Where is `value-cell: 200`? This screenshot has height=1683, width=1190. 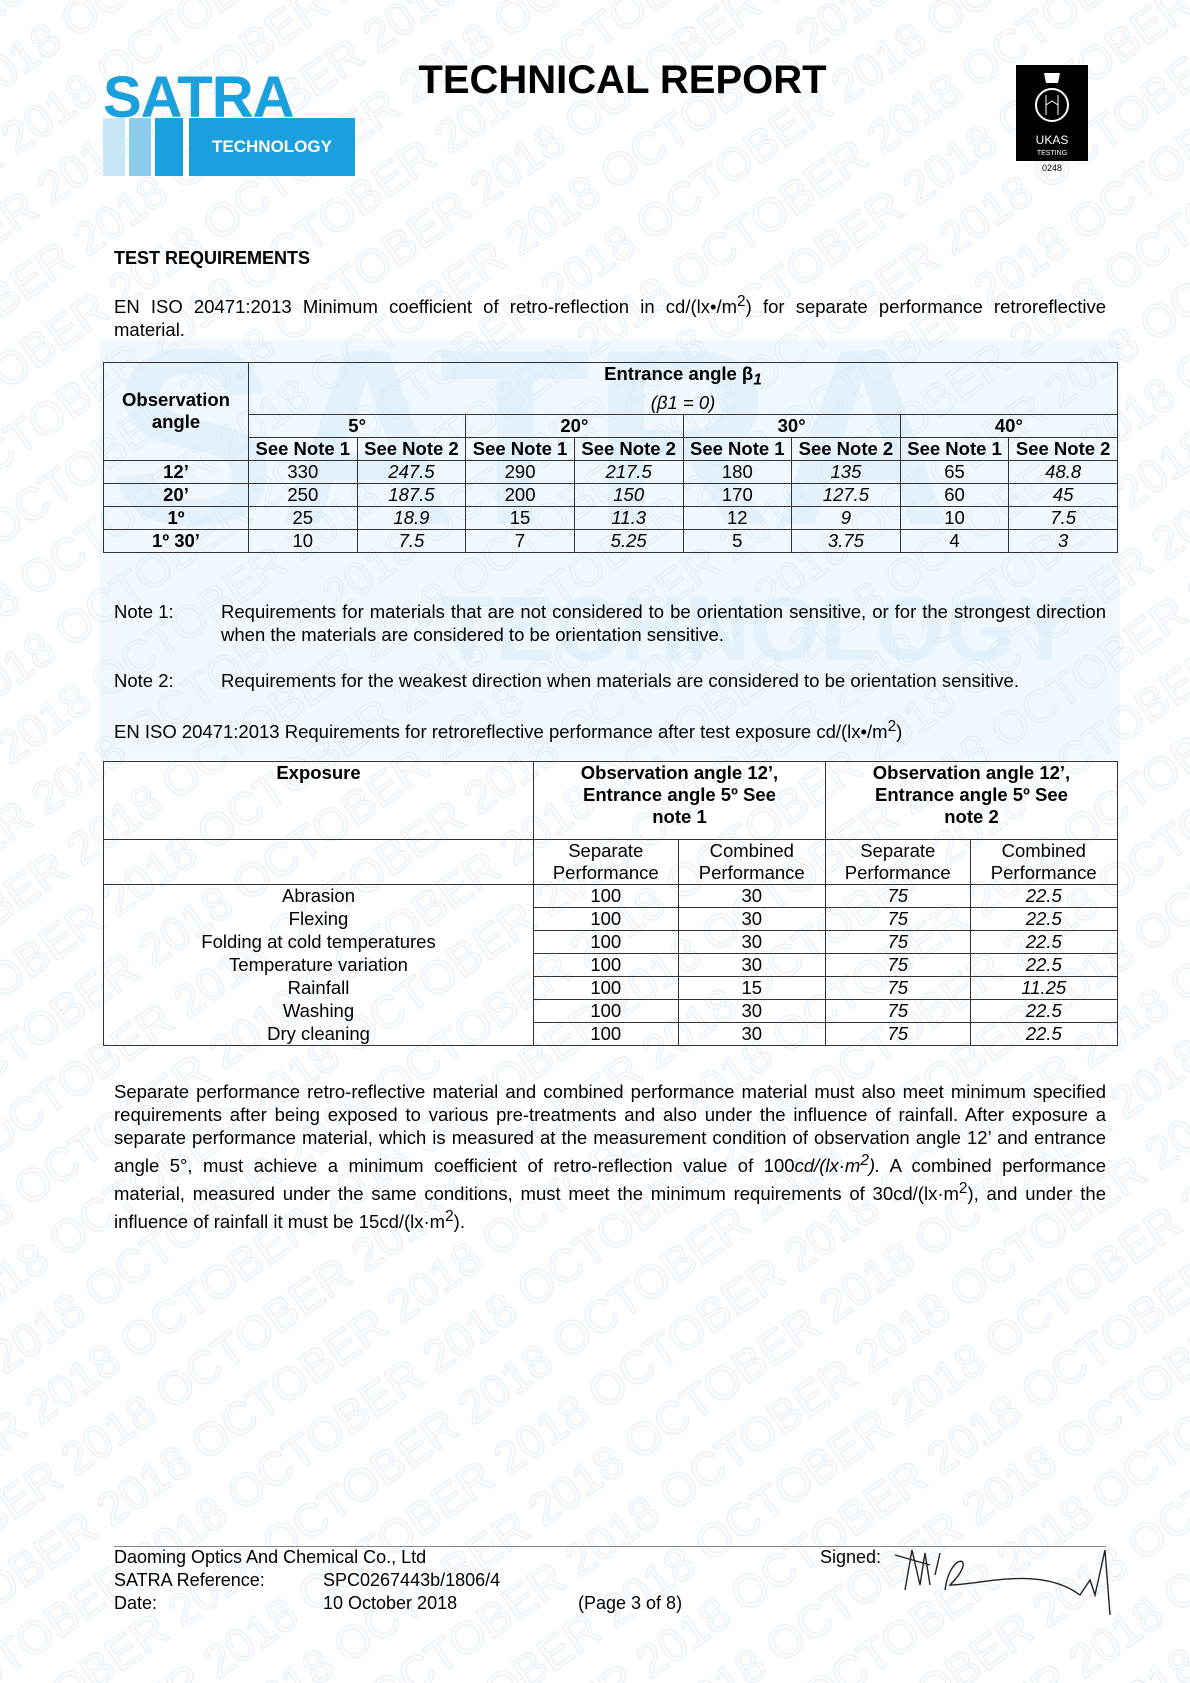 value-cell: 200 is located at coordinates (520, 494).